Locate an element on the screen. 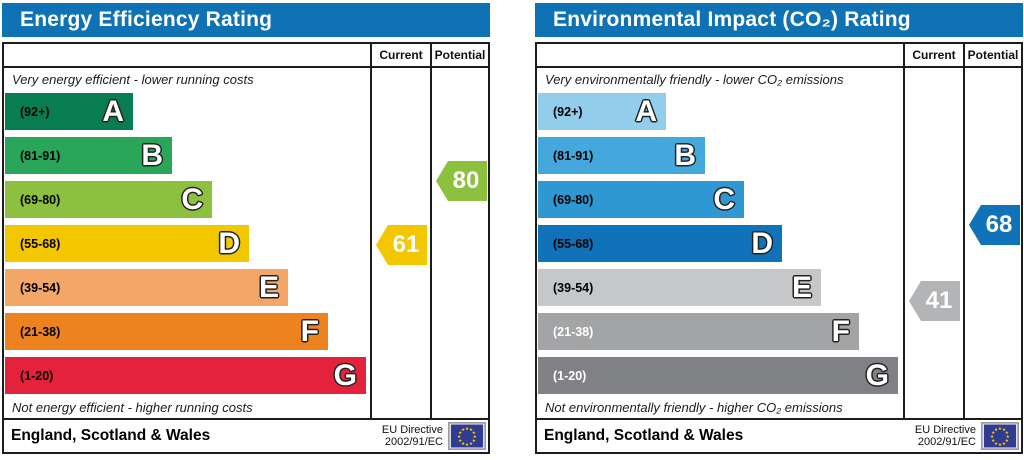  panel-title: Environmental Impact (CO₂) Rating is located at coordinates (732, 19).